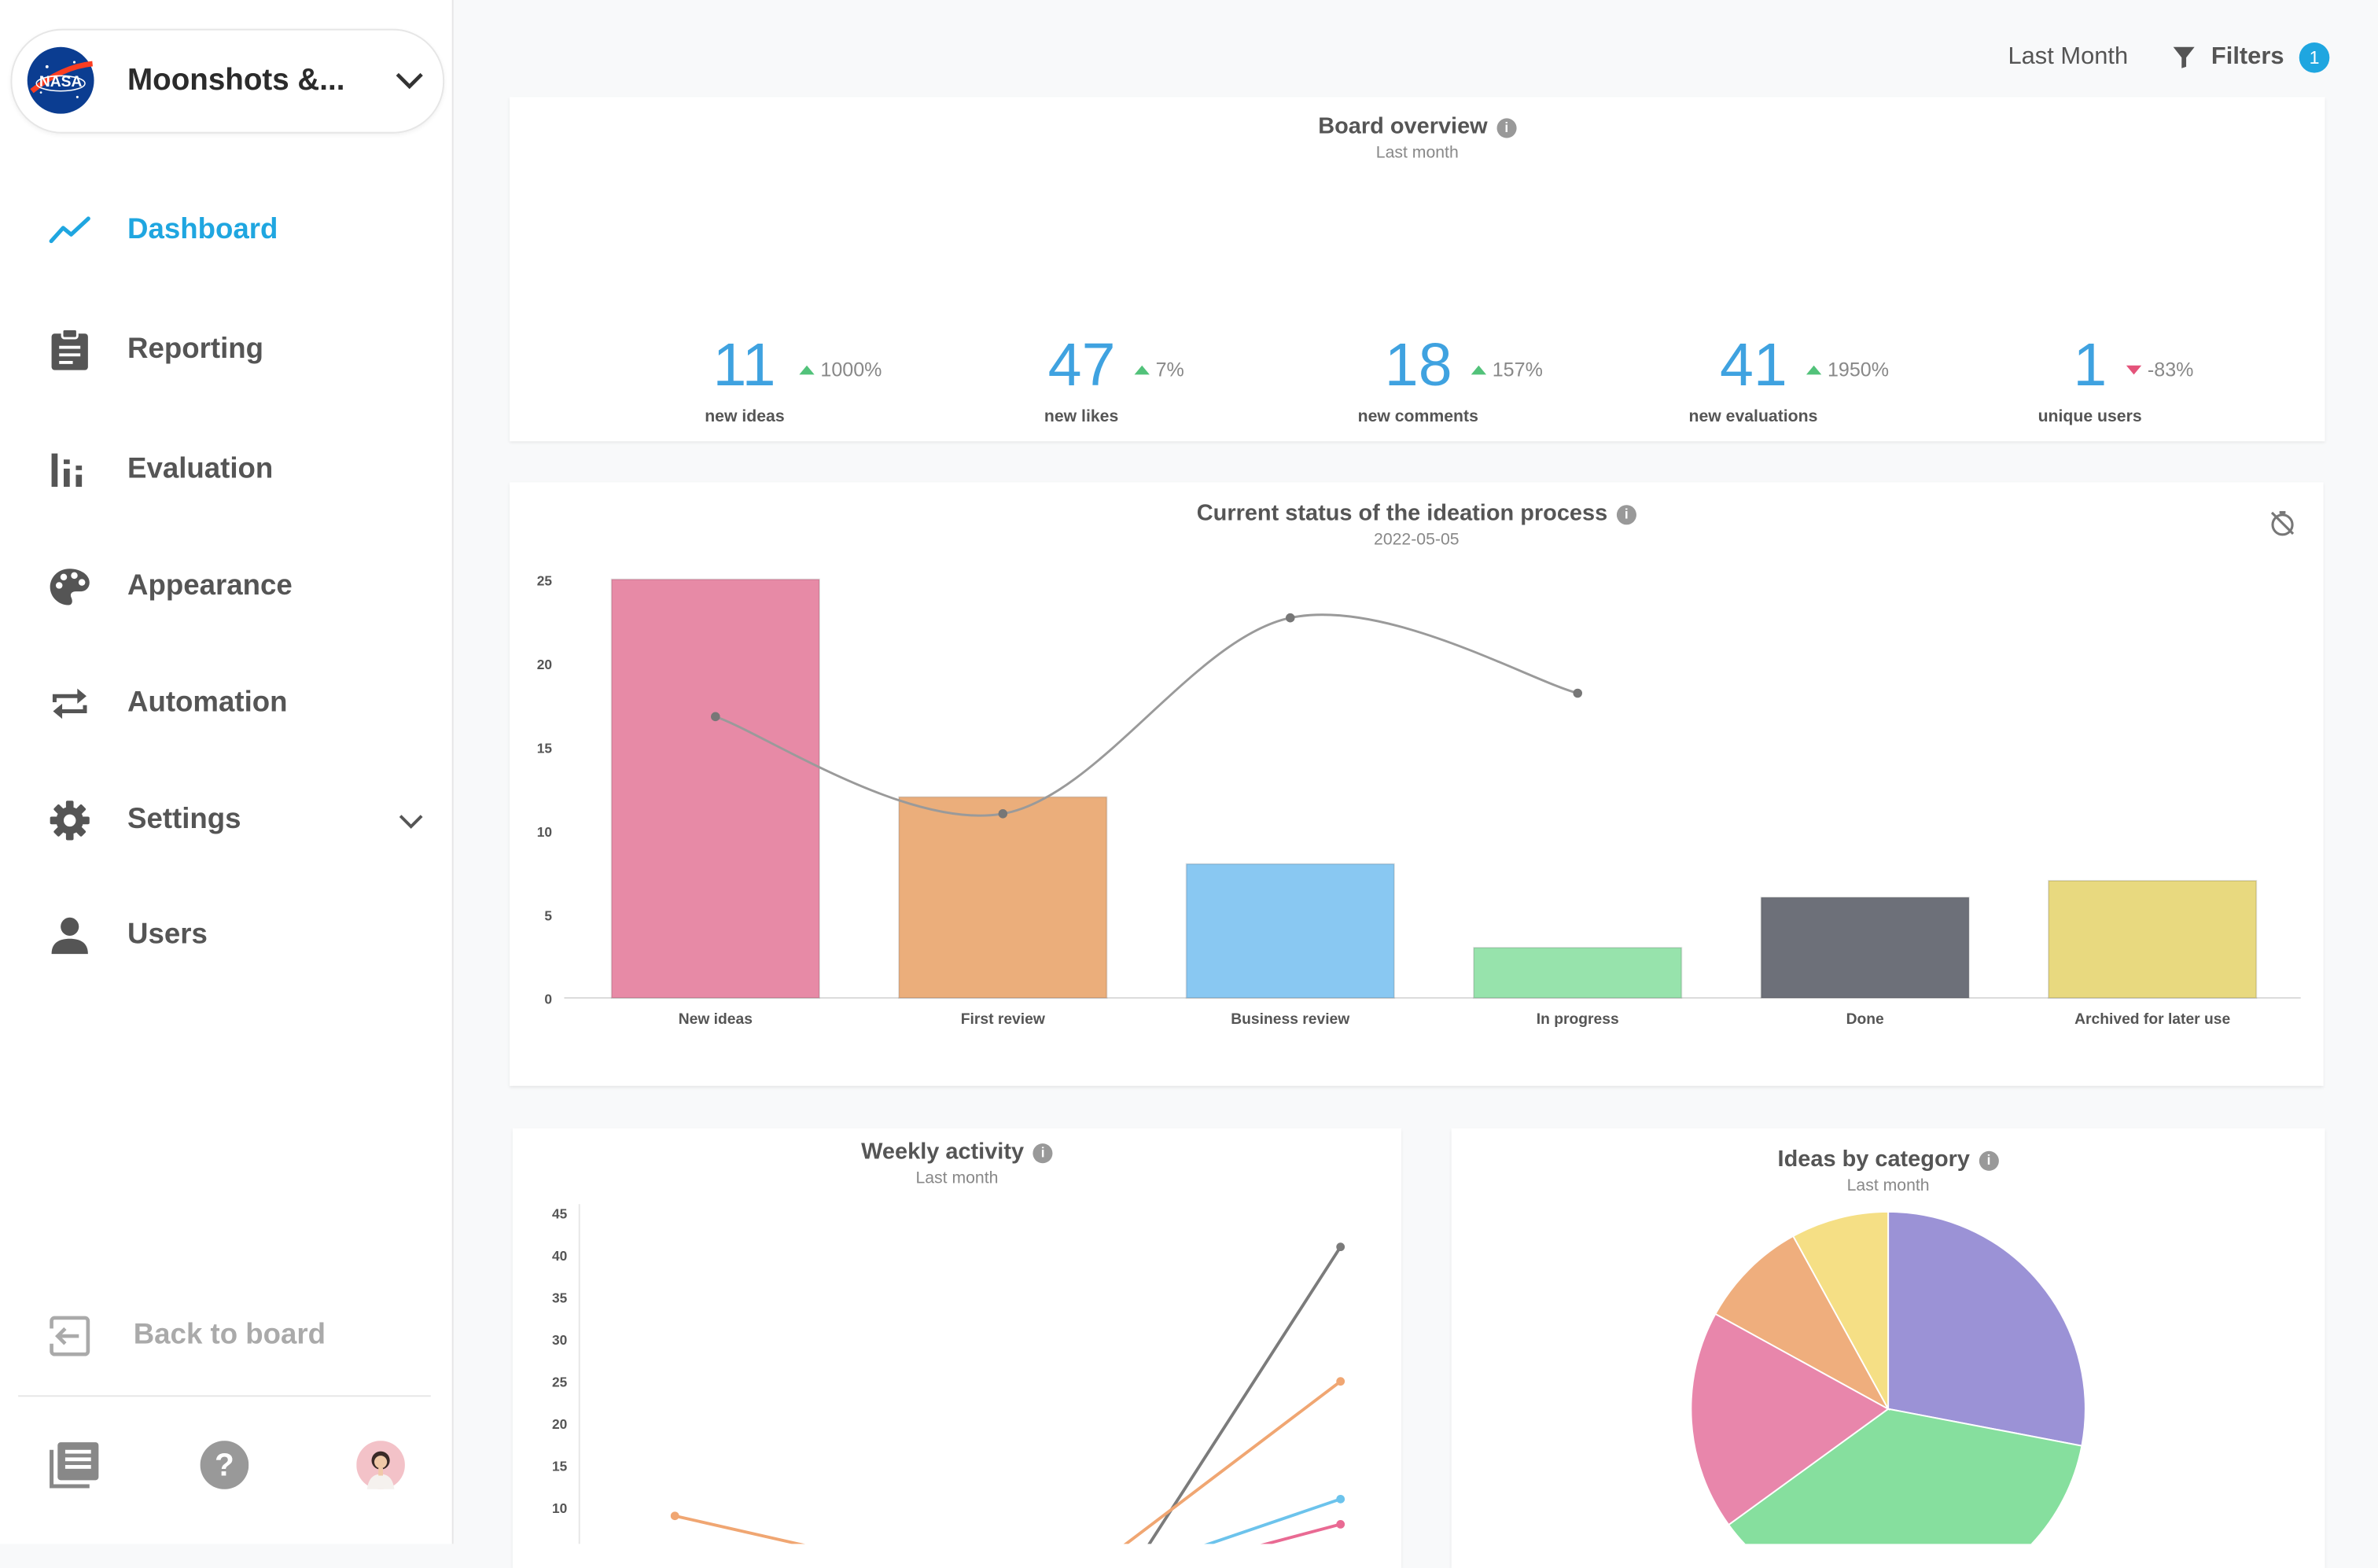 The image size is (2378, 1568). Describe the element at coordinates (1753, 416) in the screenshot. I see `stat-label: new evaluations` at that location.